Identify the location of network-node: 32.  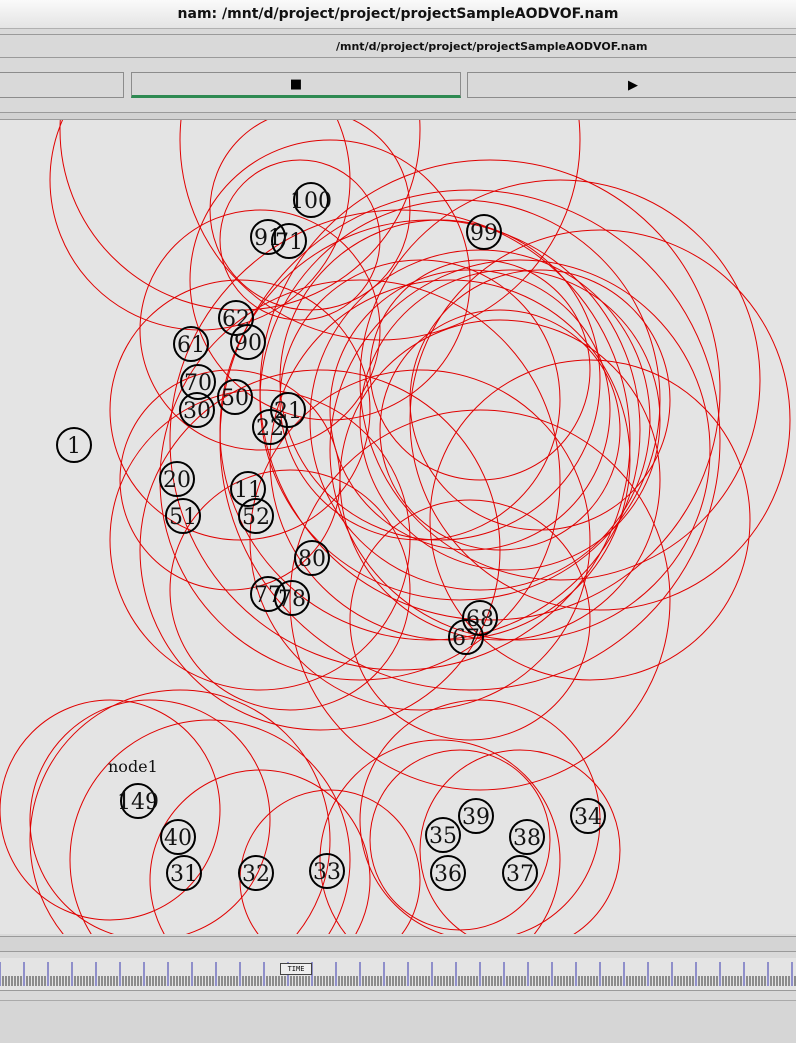
(256, 873).